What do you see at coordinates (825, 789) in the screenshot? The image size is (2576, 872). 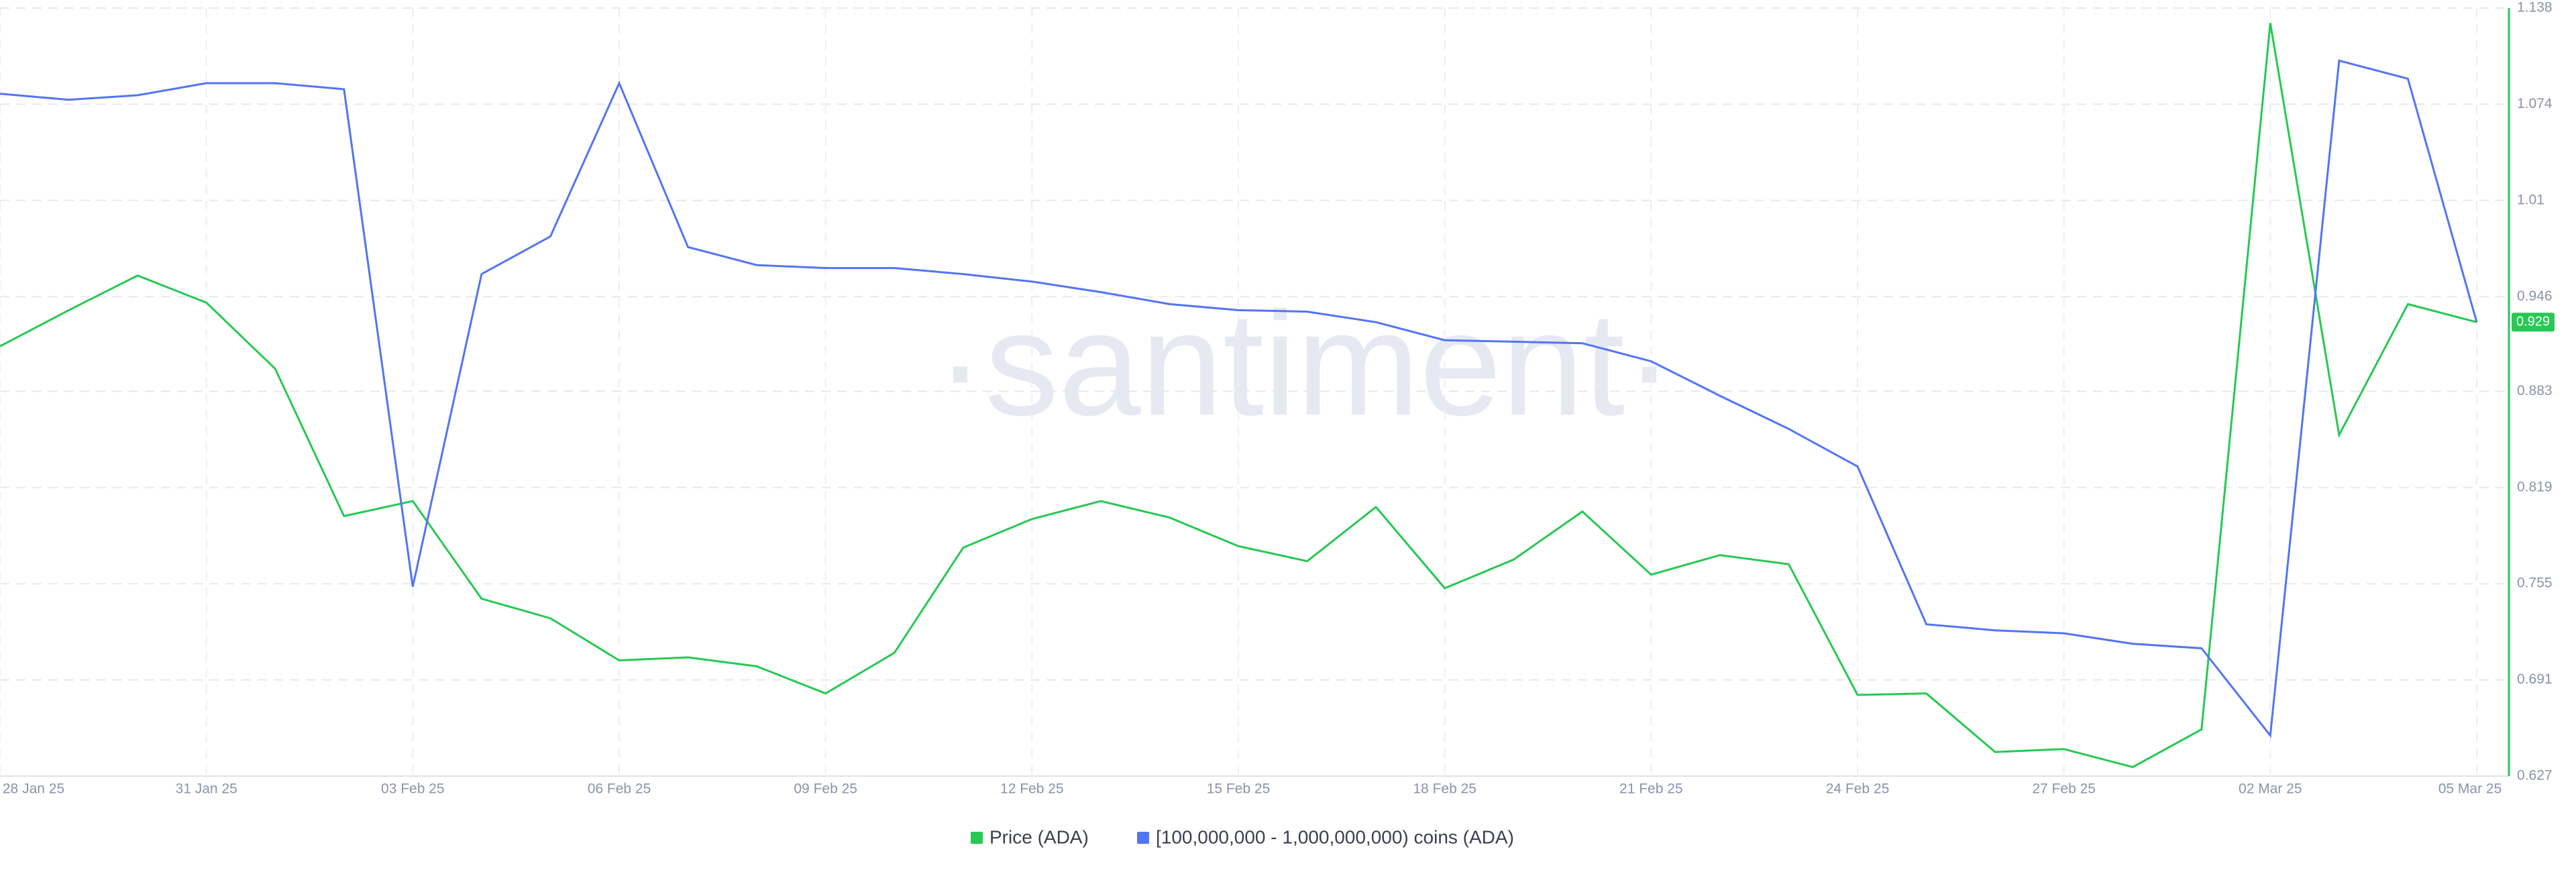 I see `x-tick-label: 09 Feb 25` at bounding box center [825, 789].